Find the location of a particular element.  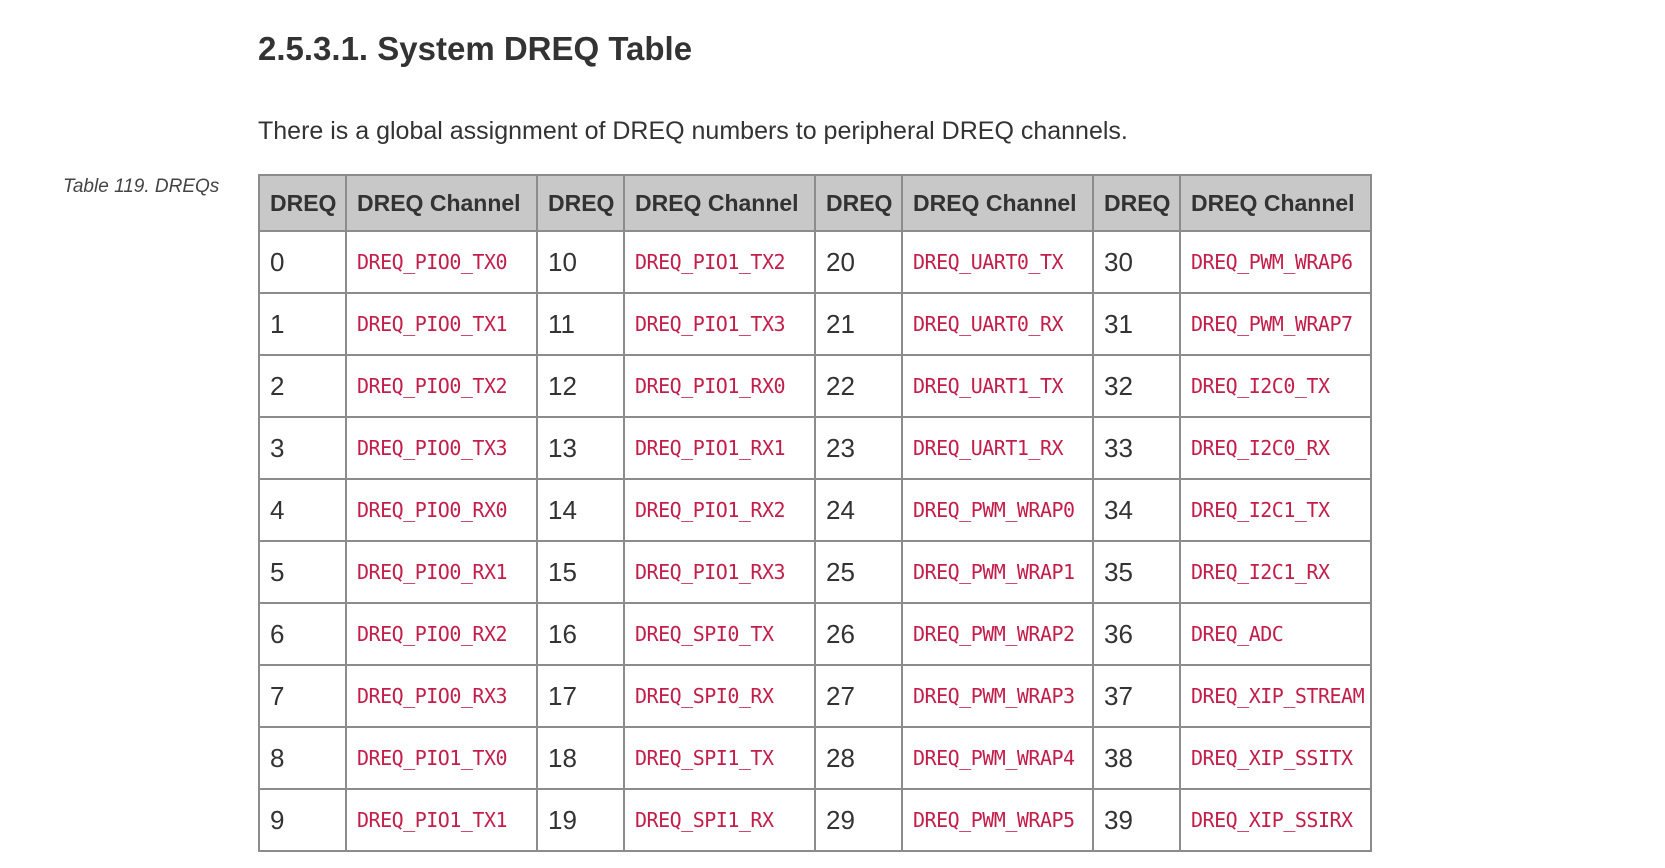

dreq-channel-cell: DREQ_PIO1_TX1 is located at coordinates (441, 820).